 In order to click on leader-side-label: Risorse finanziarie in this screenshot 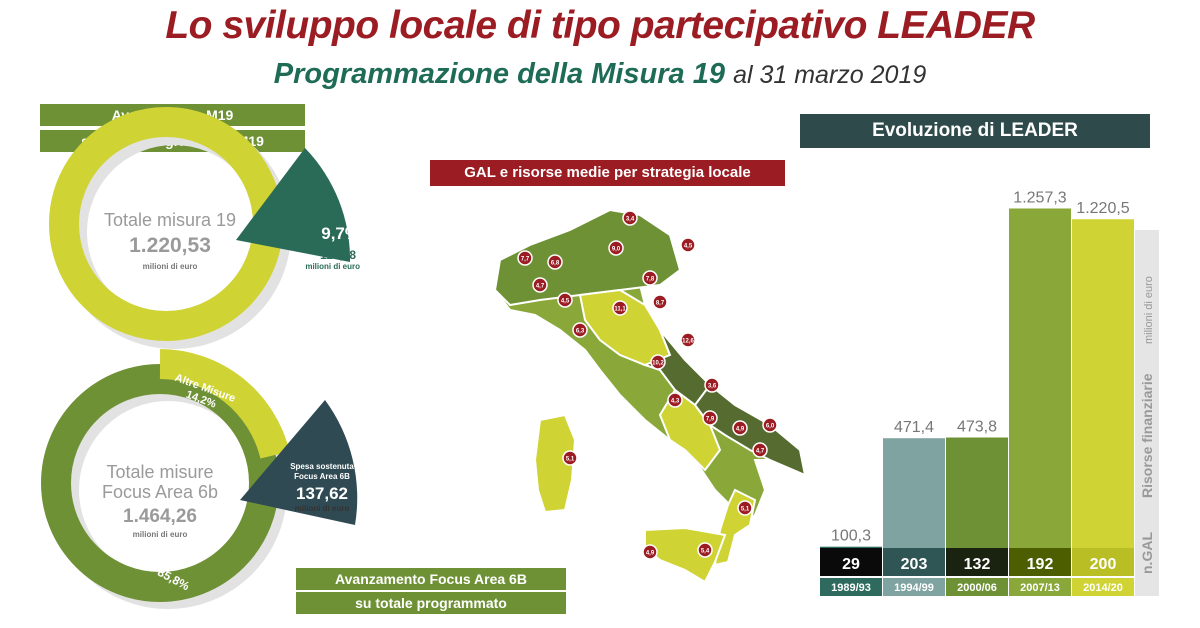, I will do `click(1147, 435)`.